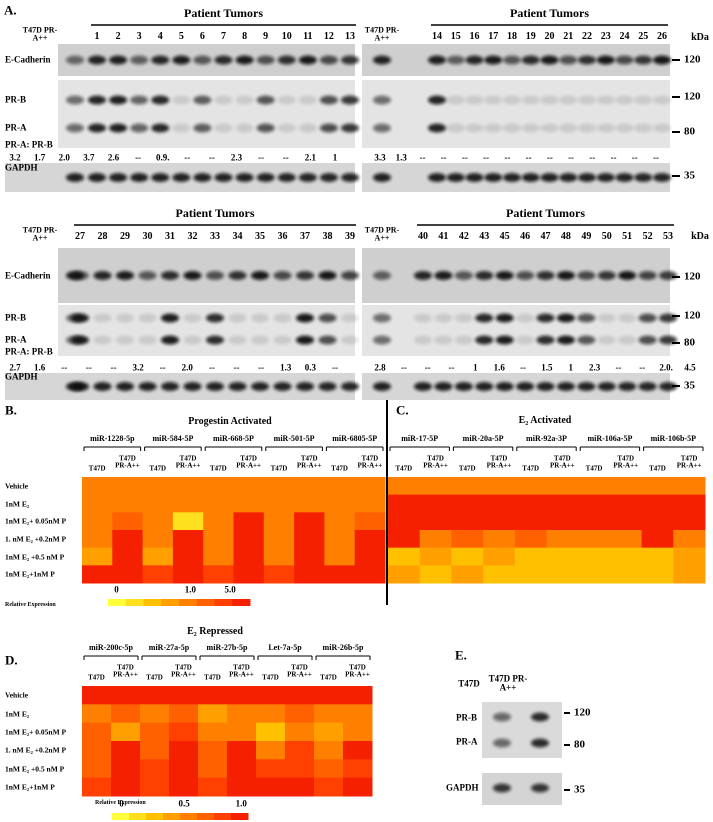 This screenshot has height=822, width=713. Describe the element at coordinates (545, 213) in the screenshot. I see `blot-title: Patient Tumors` at that location.